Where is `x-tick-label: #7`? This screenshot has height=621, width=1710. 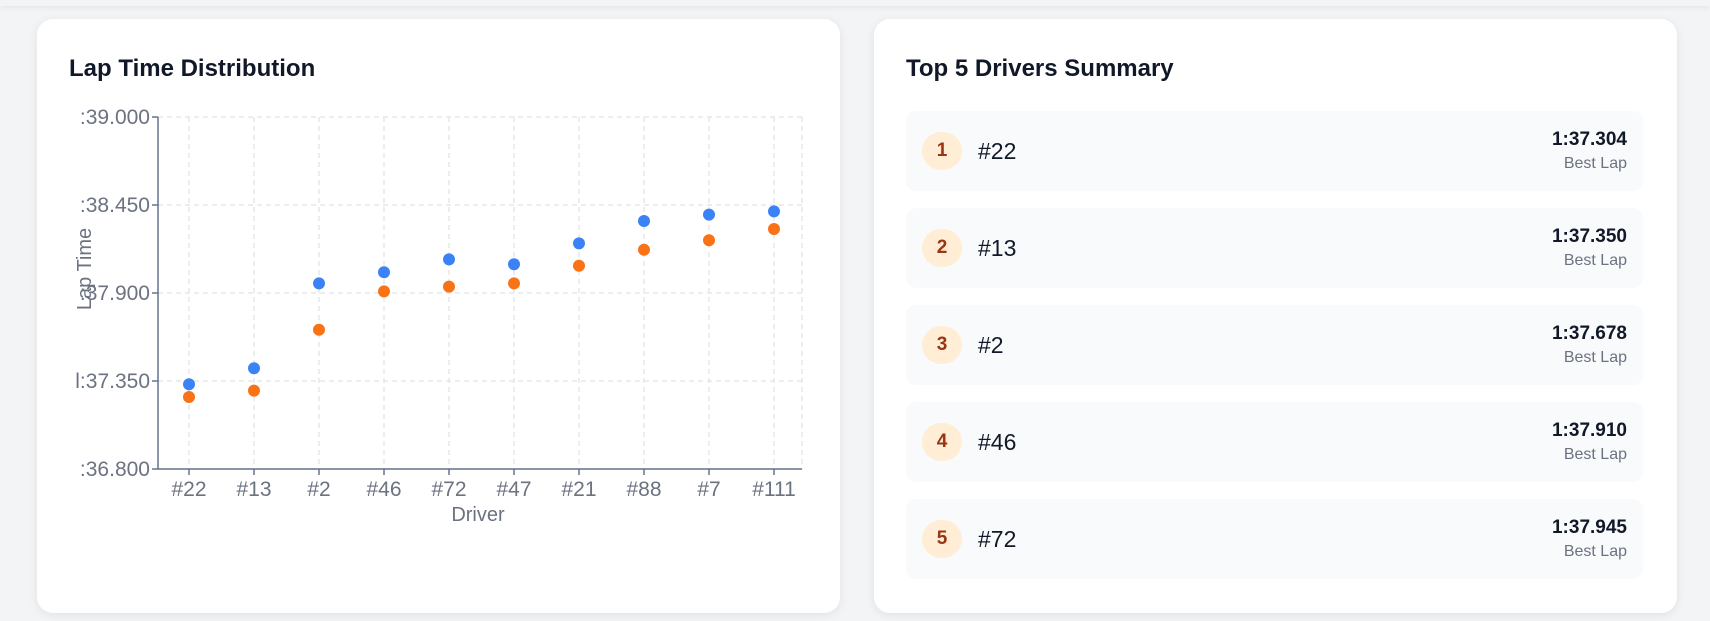
x-tick-label: #7 is located at coordinates (708, 489).